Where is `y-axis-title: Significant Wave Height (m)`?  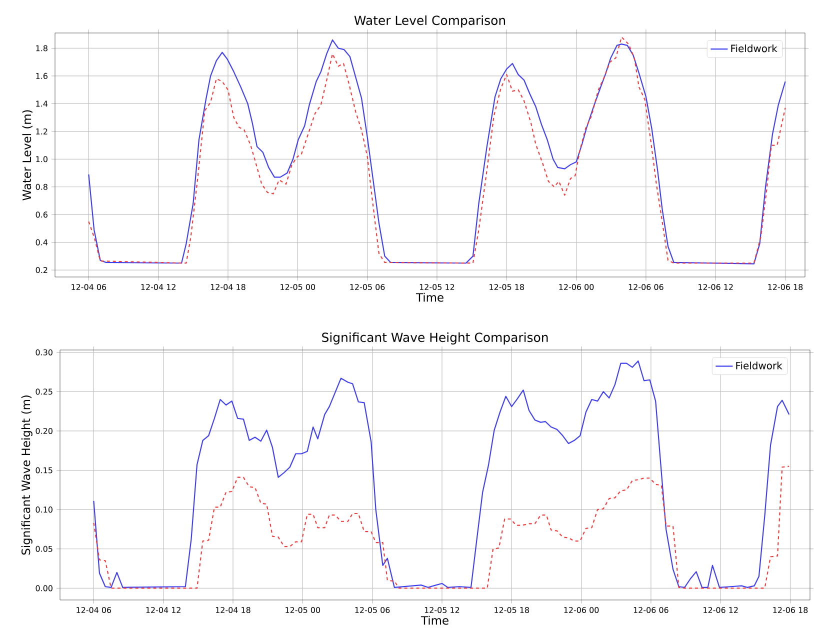 y-axis-title: Significant Wave Height (m) is located at coordinates (26, 475).